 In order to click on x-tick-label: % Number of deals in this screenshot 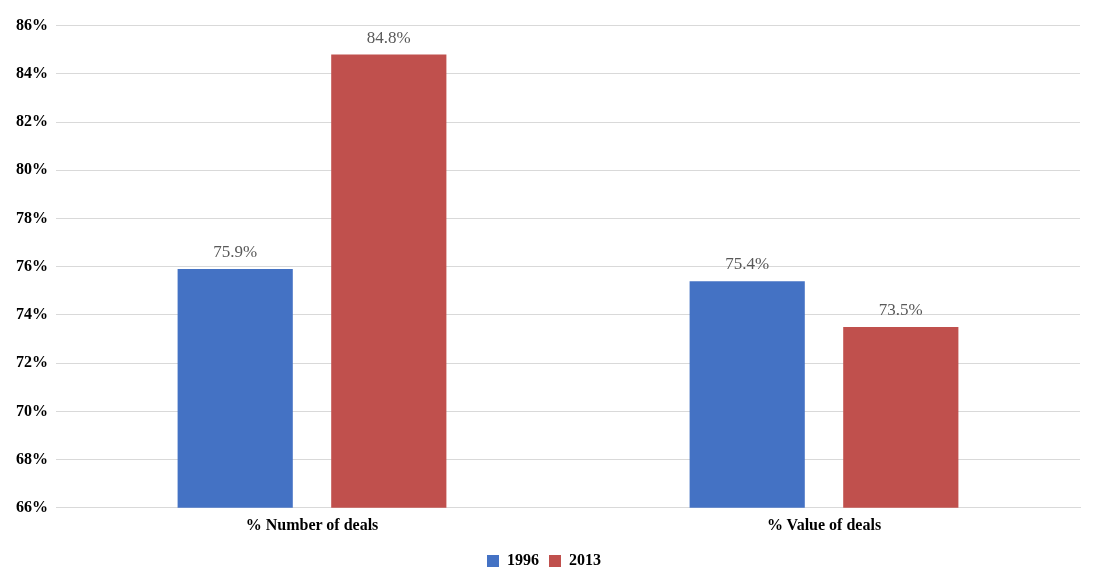, I will do `click(312, 524)`.